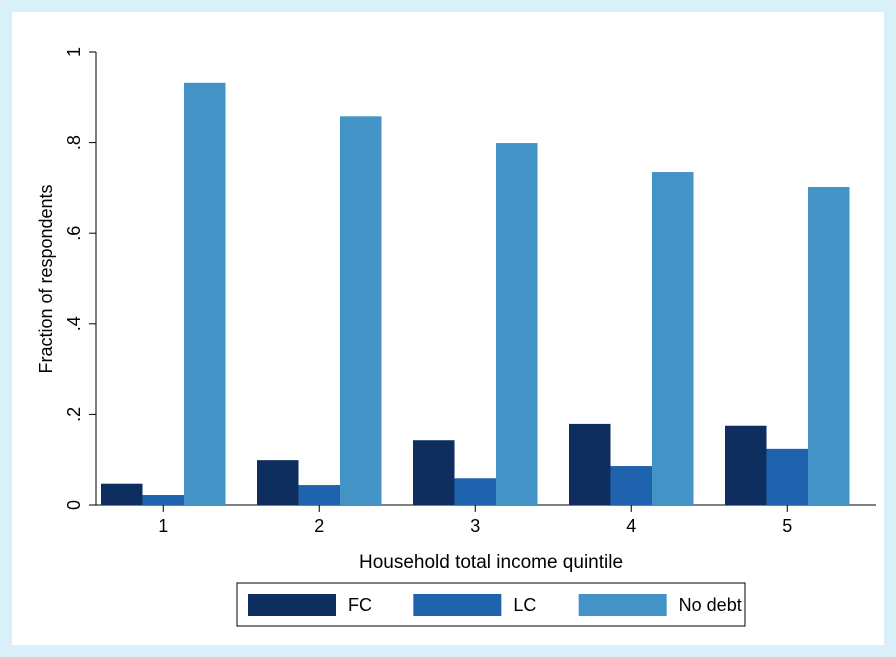 This screenshot has width=896, height=657. Describe the element at coordinates (710, 605) in the screenshot. I see `legend-label-no-debt: No debt` at that location.